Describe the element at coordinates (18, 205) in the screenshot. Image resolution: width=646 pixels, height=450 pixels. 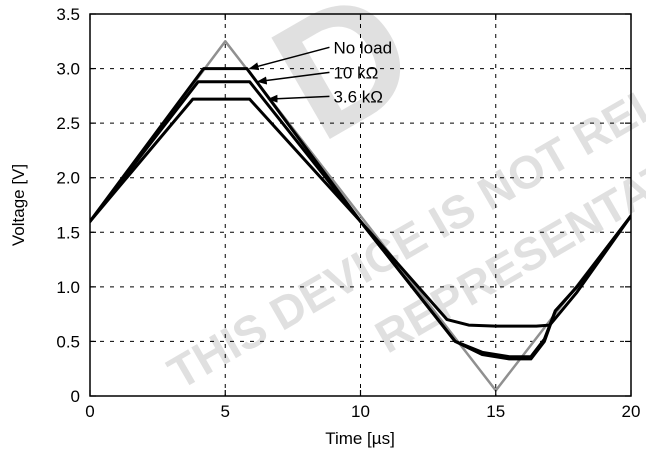
I see `y-axis-title: Voltage [V]` at that location.